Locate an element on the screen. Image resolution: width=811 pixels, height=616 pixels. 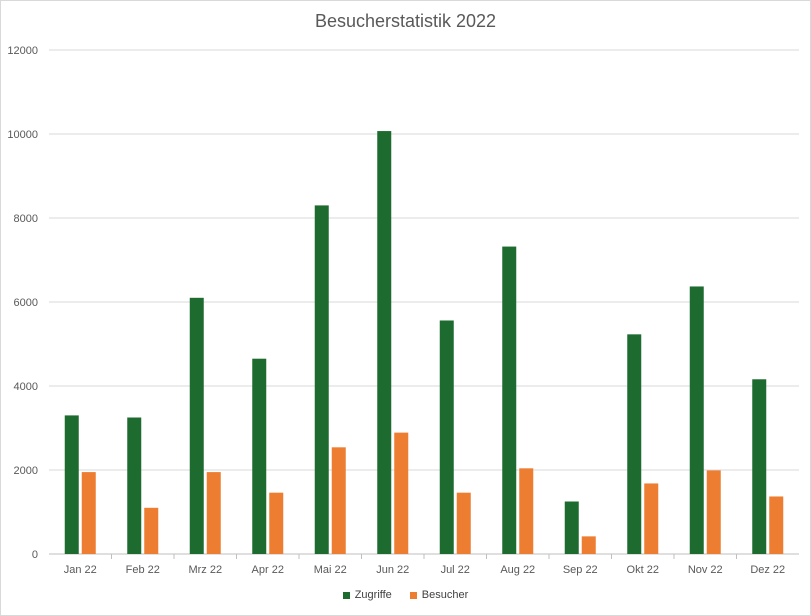
x-tick-label: Okt 22 is located at coordinates (643, 570).